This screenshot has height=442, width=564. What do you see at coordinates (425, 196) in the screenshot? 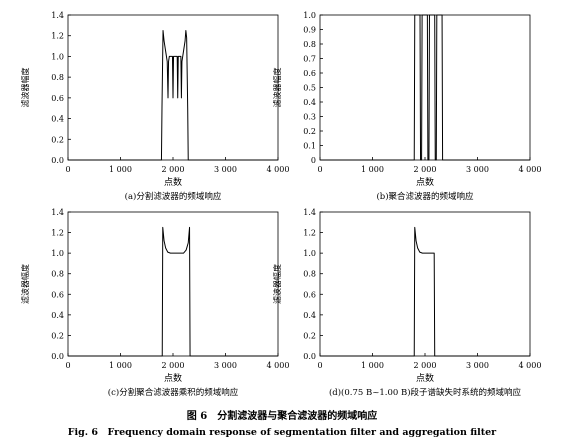
I see `chart-caption: (b)聚合滤波器的频域响应` at bounding box center [425, 196].